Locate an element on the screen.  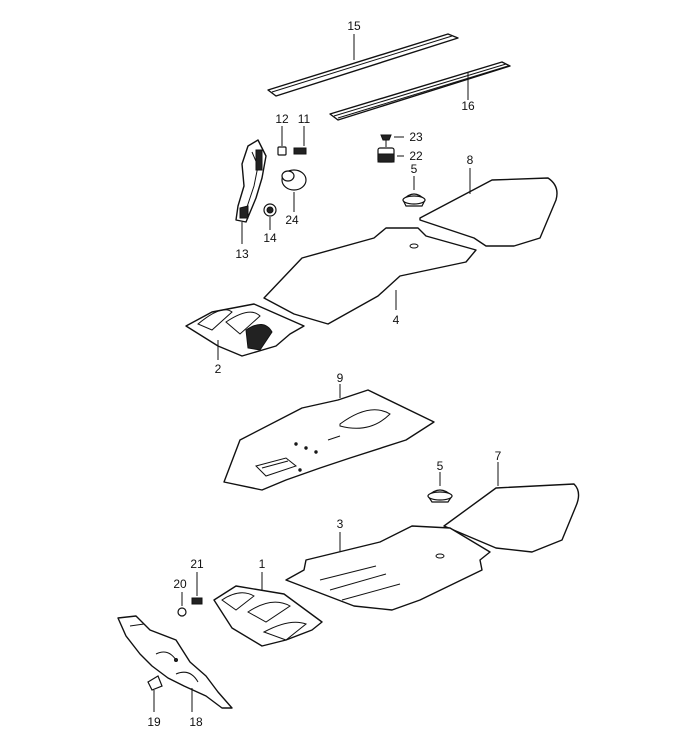
sill-strip-upper is located at coordinates (363, 65).